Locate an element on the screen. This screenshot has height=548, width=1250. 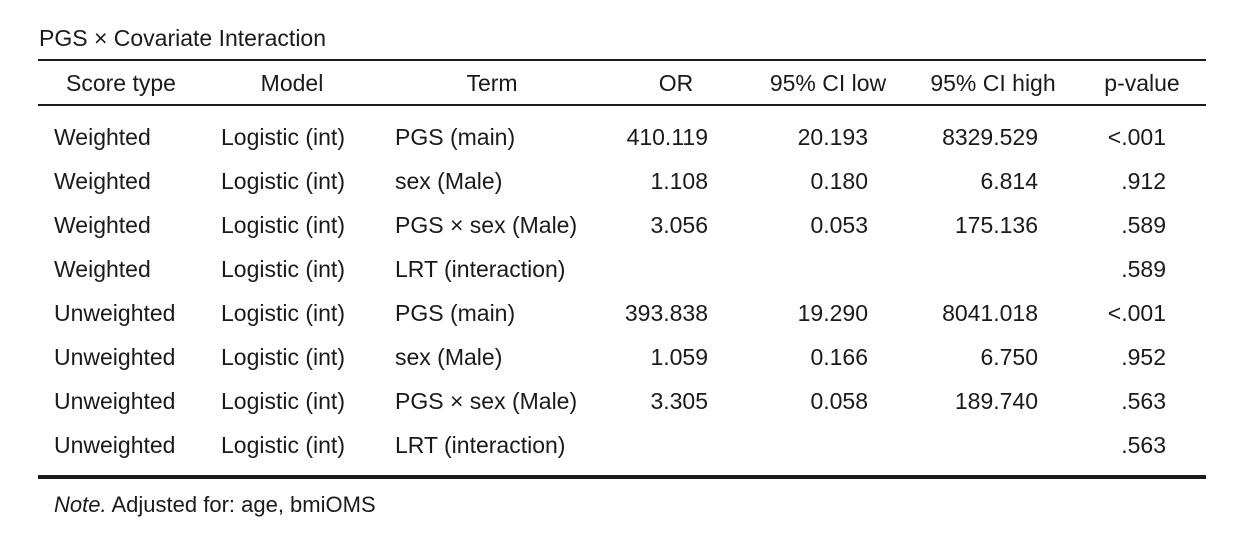
cell-ci-low: 0.180 is located at coordinates (839, 181).